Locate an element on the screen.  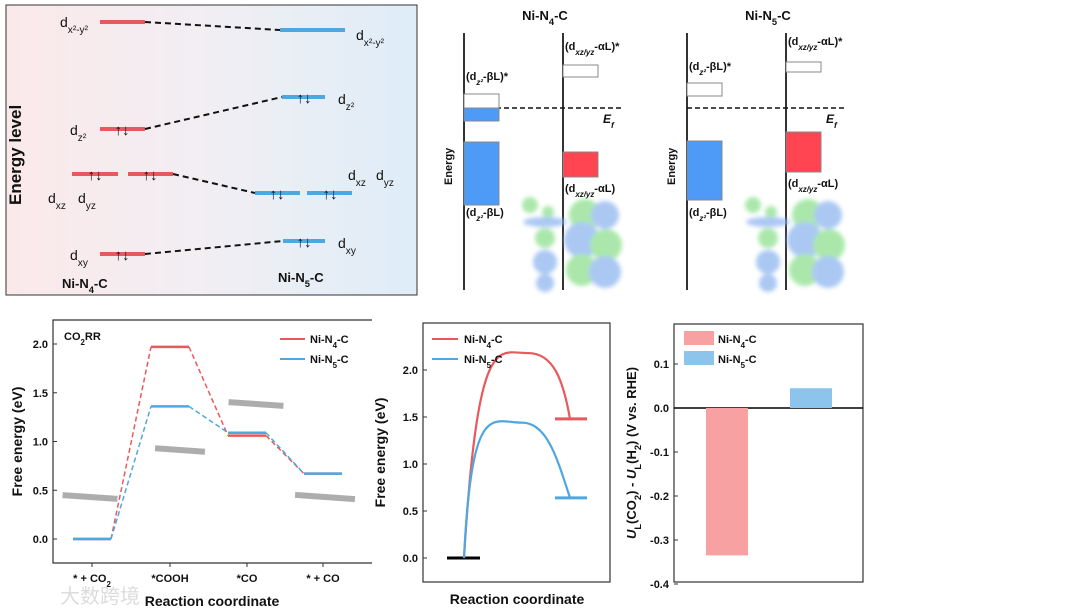
y-axis-title: UL(CO2) - UL(H2) (V vs. RHE) is located at coordinates (633, 453).